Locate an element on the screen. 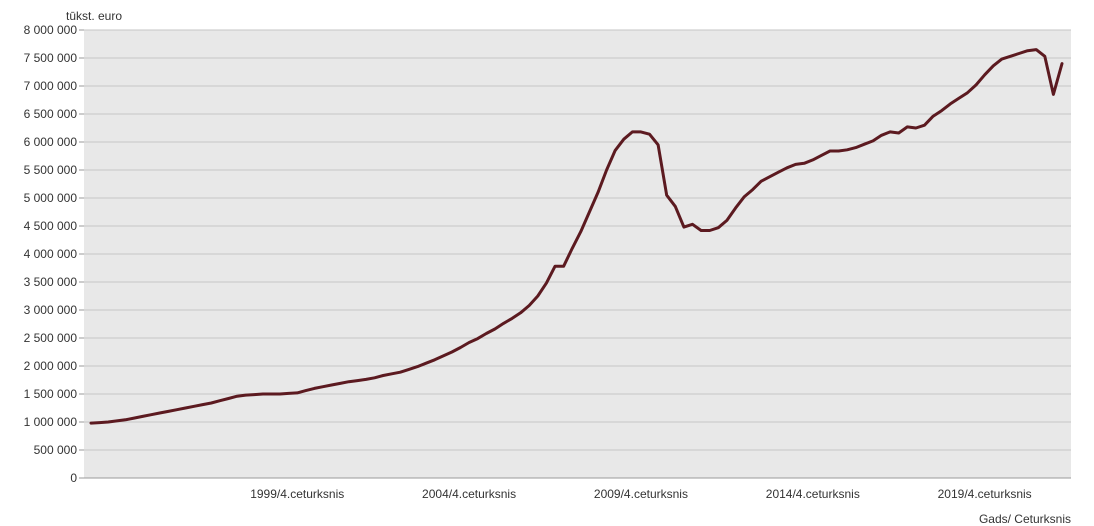  x-tick-label: 1999/4.ceturksnis is located at coordinates (297, 494).